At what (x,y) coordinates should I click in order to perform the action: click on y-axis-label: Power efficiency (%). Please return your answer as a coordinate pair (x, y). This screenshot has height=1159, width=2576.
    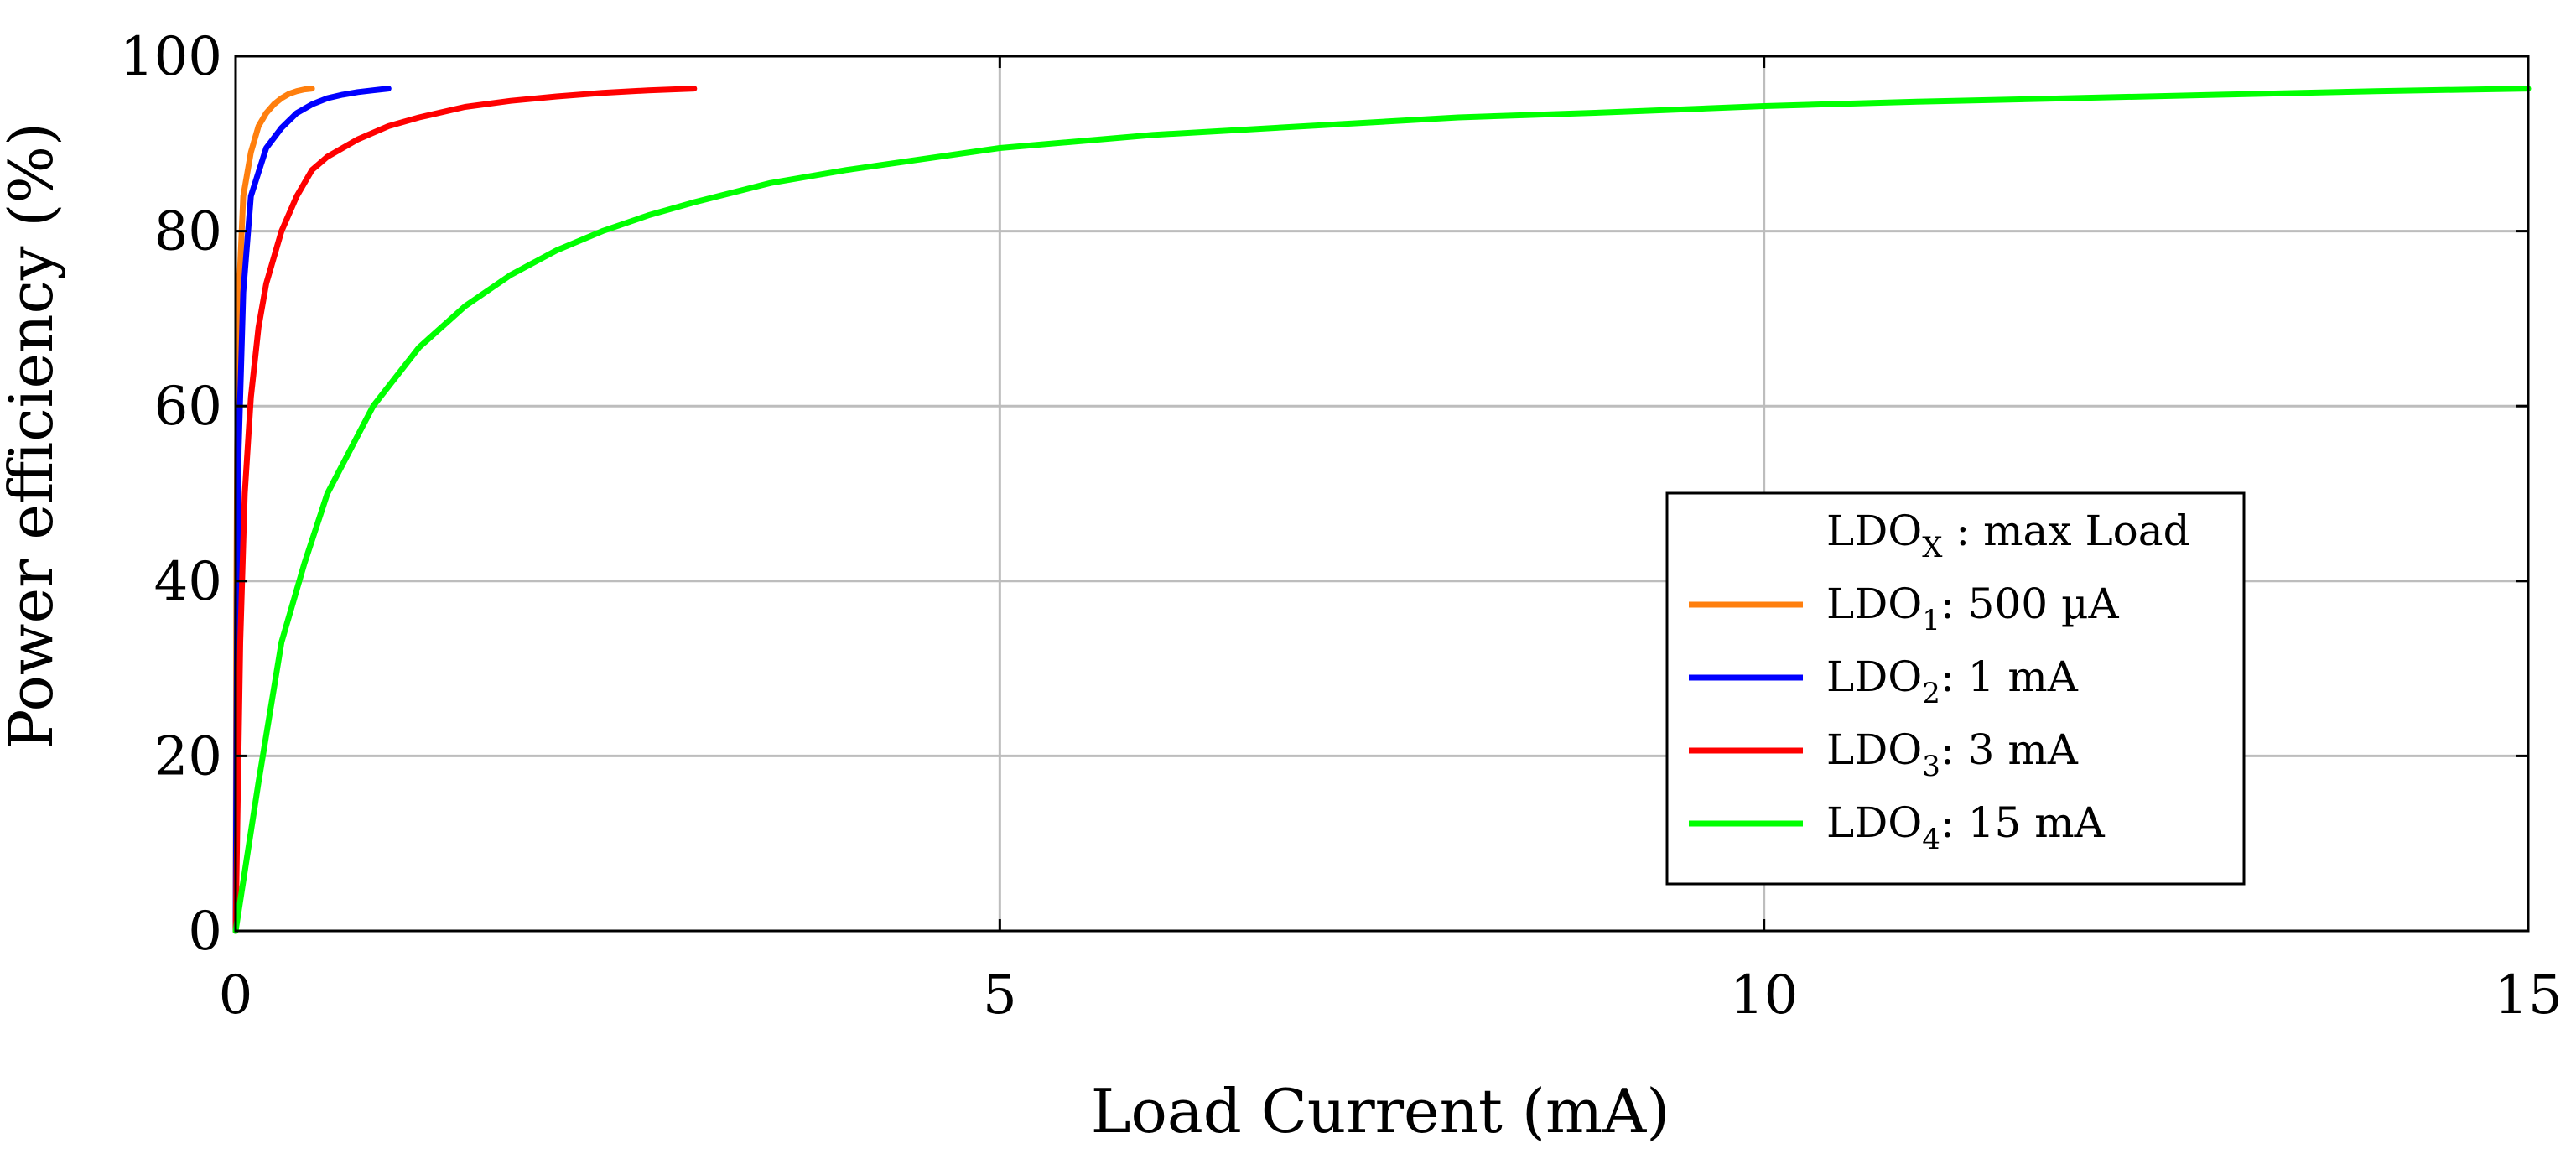
    Looking at the image, I should click on (33, 436).